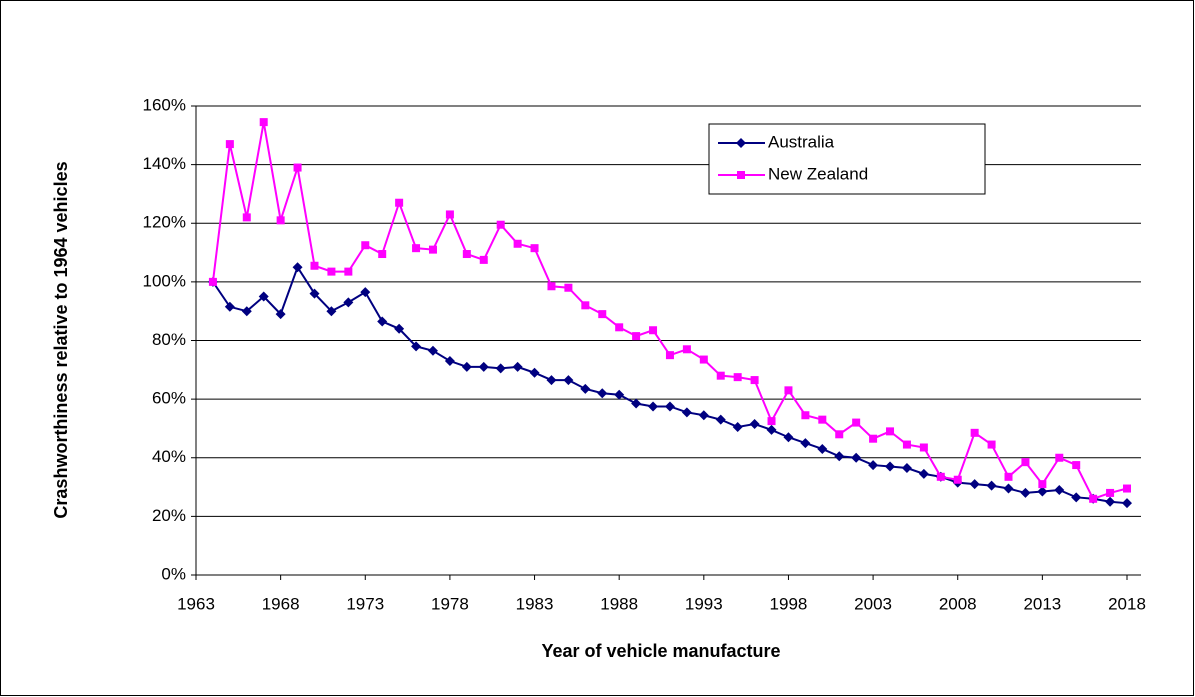 Image resolution: width=1195 pixels, height=697 pixels. What do you see at coordinates (1127, 603) in the screenshot?
I see `x-tick-label: 2018` at bounding box center [1127, 603].